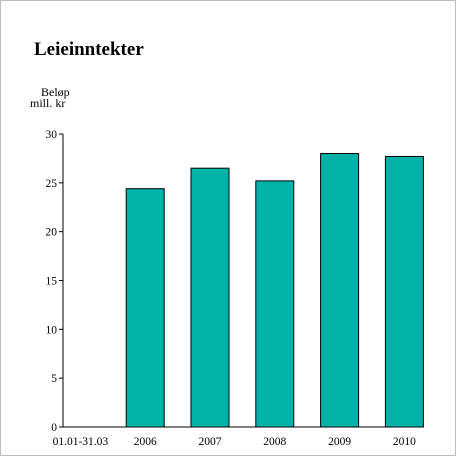 The height and width of the screenshot is (457, 456). What do you see at coordinates (89, 49) in the screenshot?
I see `chart-title: Leieinntekter` at bounding box center [89, 49].